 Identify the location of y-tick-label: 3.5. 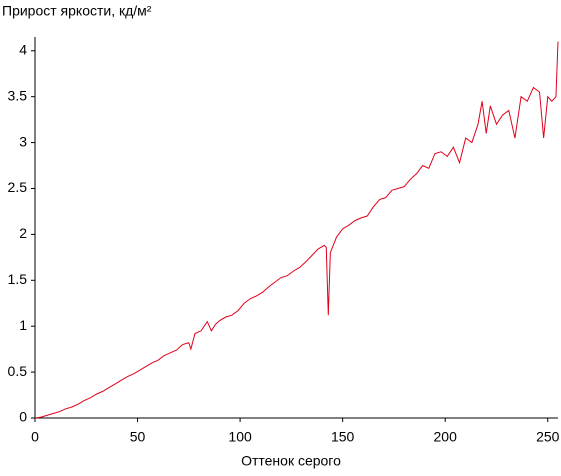
(18, 95).